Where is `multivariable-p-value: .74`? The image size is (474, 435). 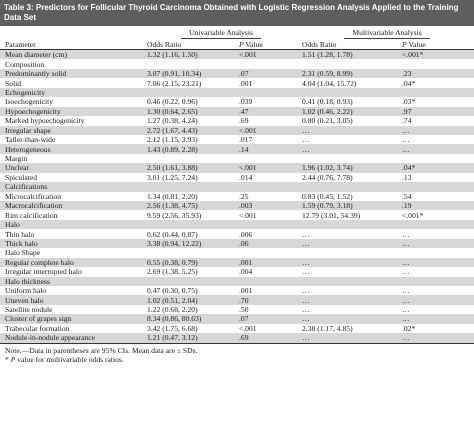
multivariable-p-value: .74 is located at coordinates (407, 121).